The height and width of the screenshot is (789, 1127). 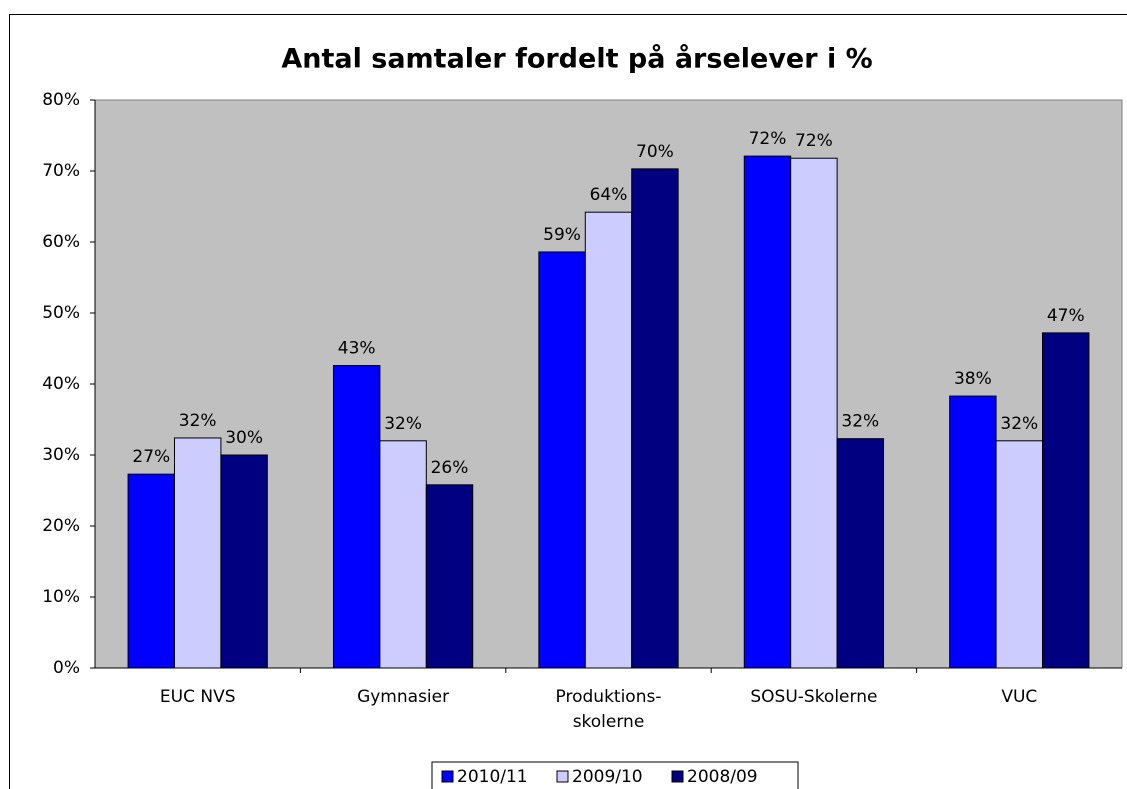 I want to click on chart-title: Antal samtaler fordelt på årselever i %, so click(x=576, y=59).